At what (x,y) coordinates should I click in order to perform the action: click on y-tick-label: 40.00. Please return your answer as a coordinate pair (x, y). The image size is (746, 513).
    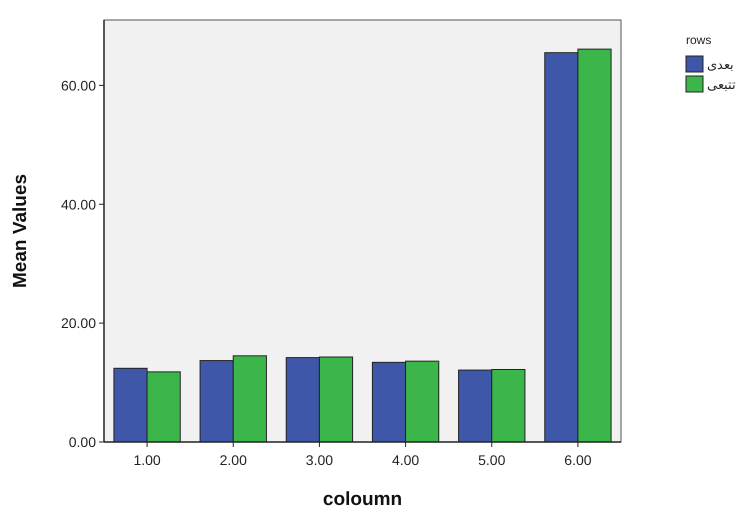
    Looking at the image, I should click on (78, 204).